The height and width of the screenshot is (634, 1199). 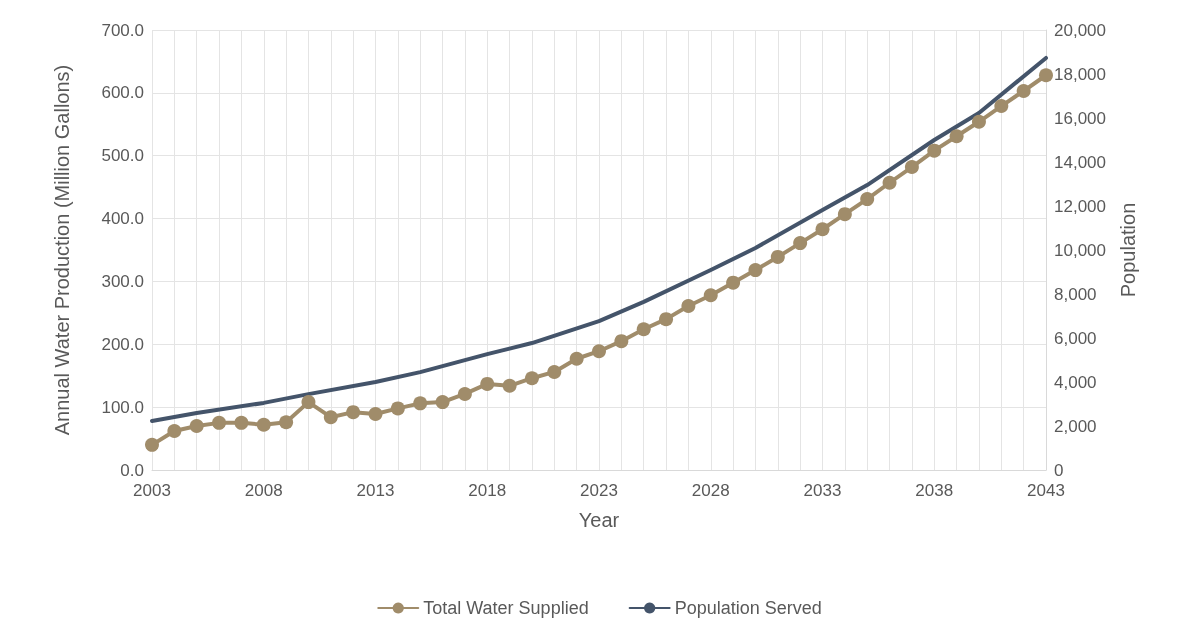 I want to click on legend-label: Population Served, so click(x=748, y=608).